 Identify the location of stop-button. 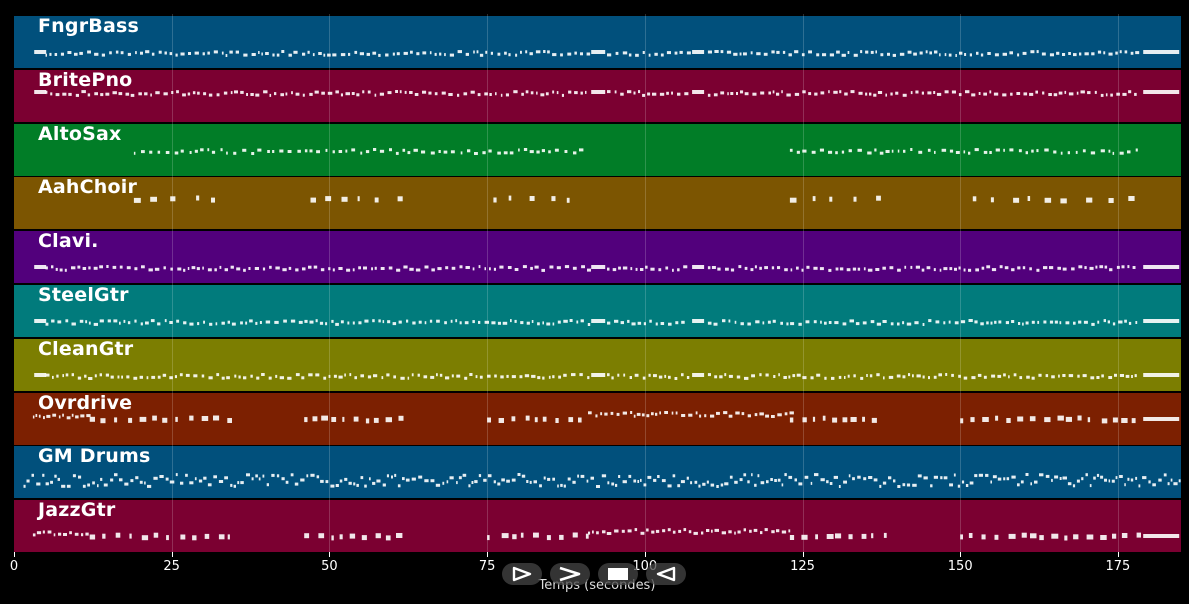
(618, 574).